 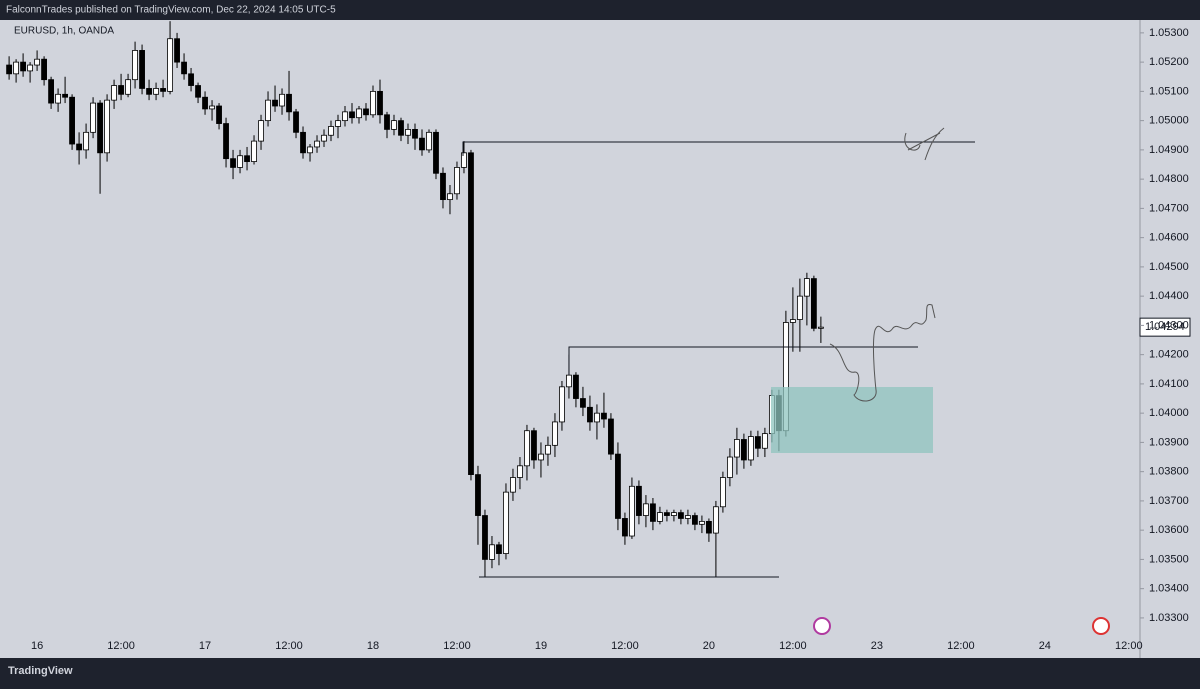 What do you see at coordinates (64, 31) in the screenshot?
I see `chart-title: EURUSD, 1h, OANDA` at bounding box center [64, 31].